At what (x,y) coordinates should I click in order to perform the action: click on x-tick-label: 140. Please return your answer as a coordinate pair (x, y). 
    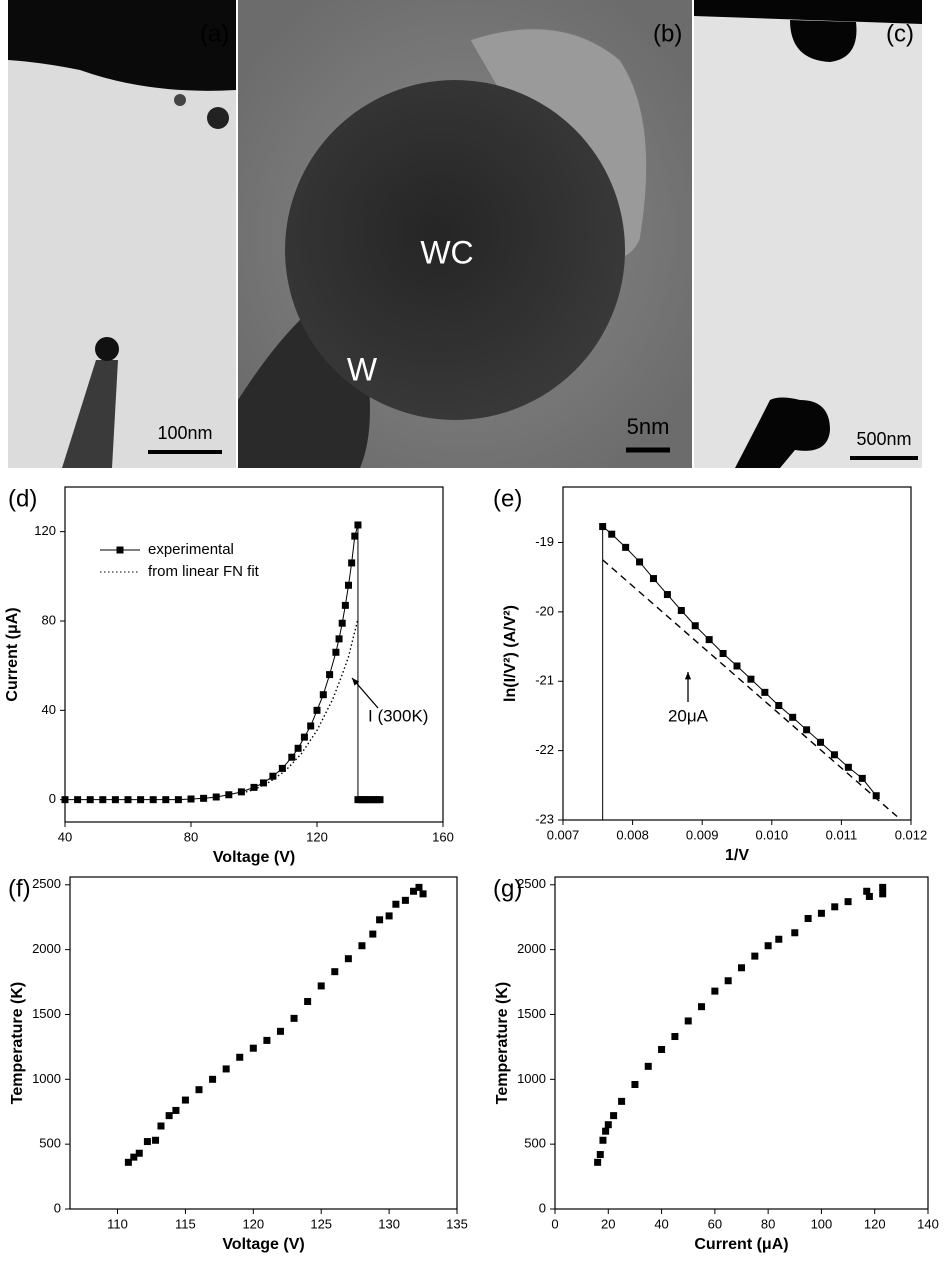
    Looking at the image, I should click on (928, 1223).